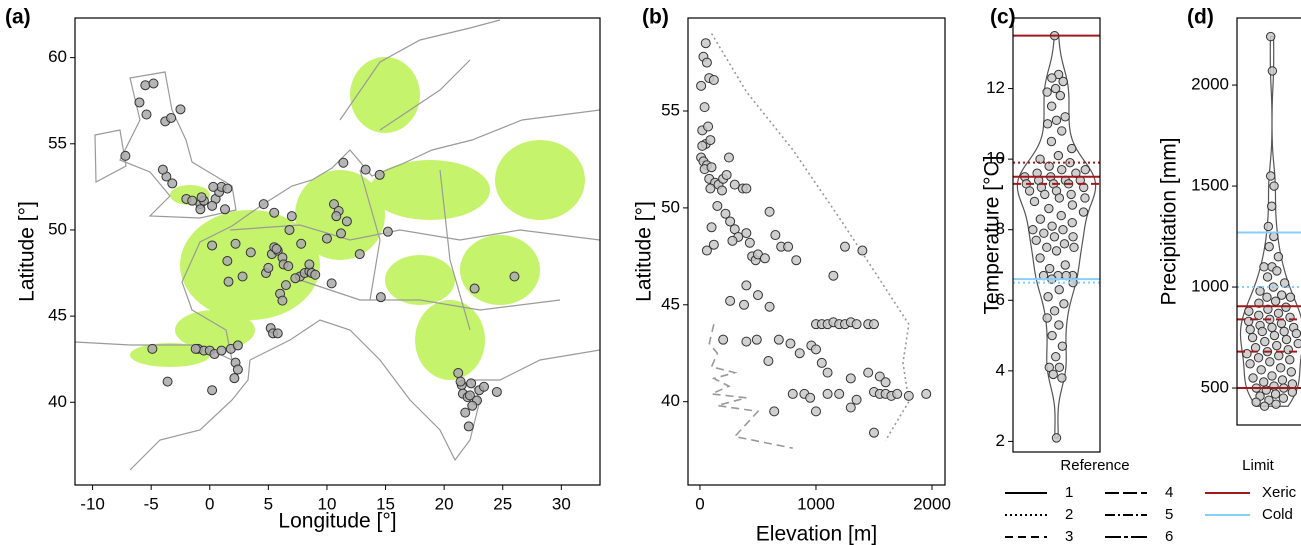 Image resolution: width=1301 pixels, height=545 pixels. What do you see at coordinates (57, 56) in the screenshot?
I see `y-tick-label: 60` at bounding box center [57, 56].